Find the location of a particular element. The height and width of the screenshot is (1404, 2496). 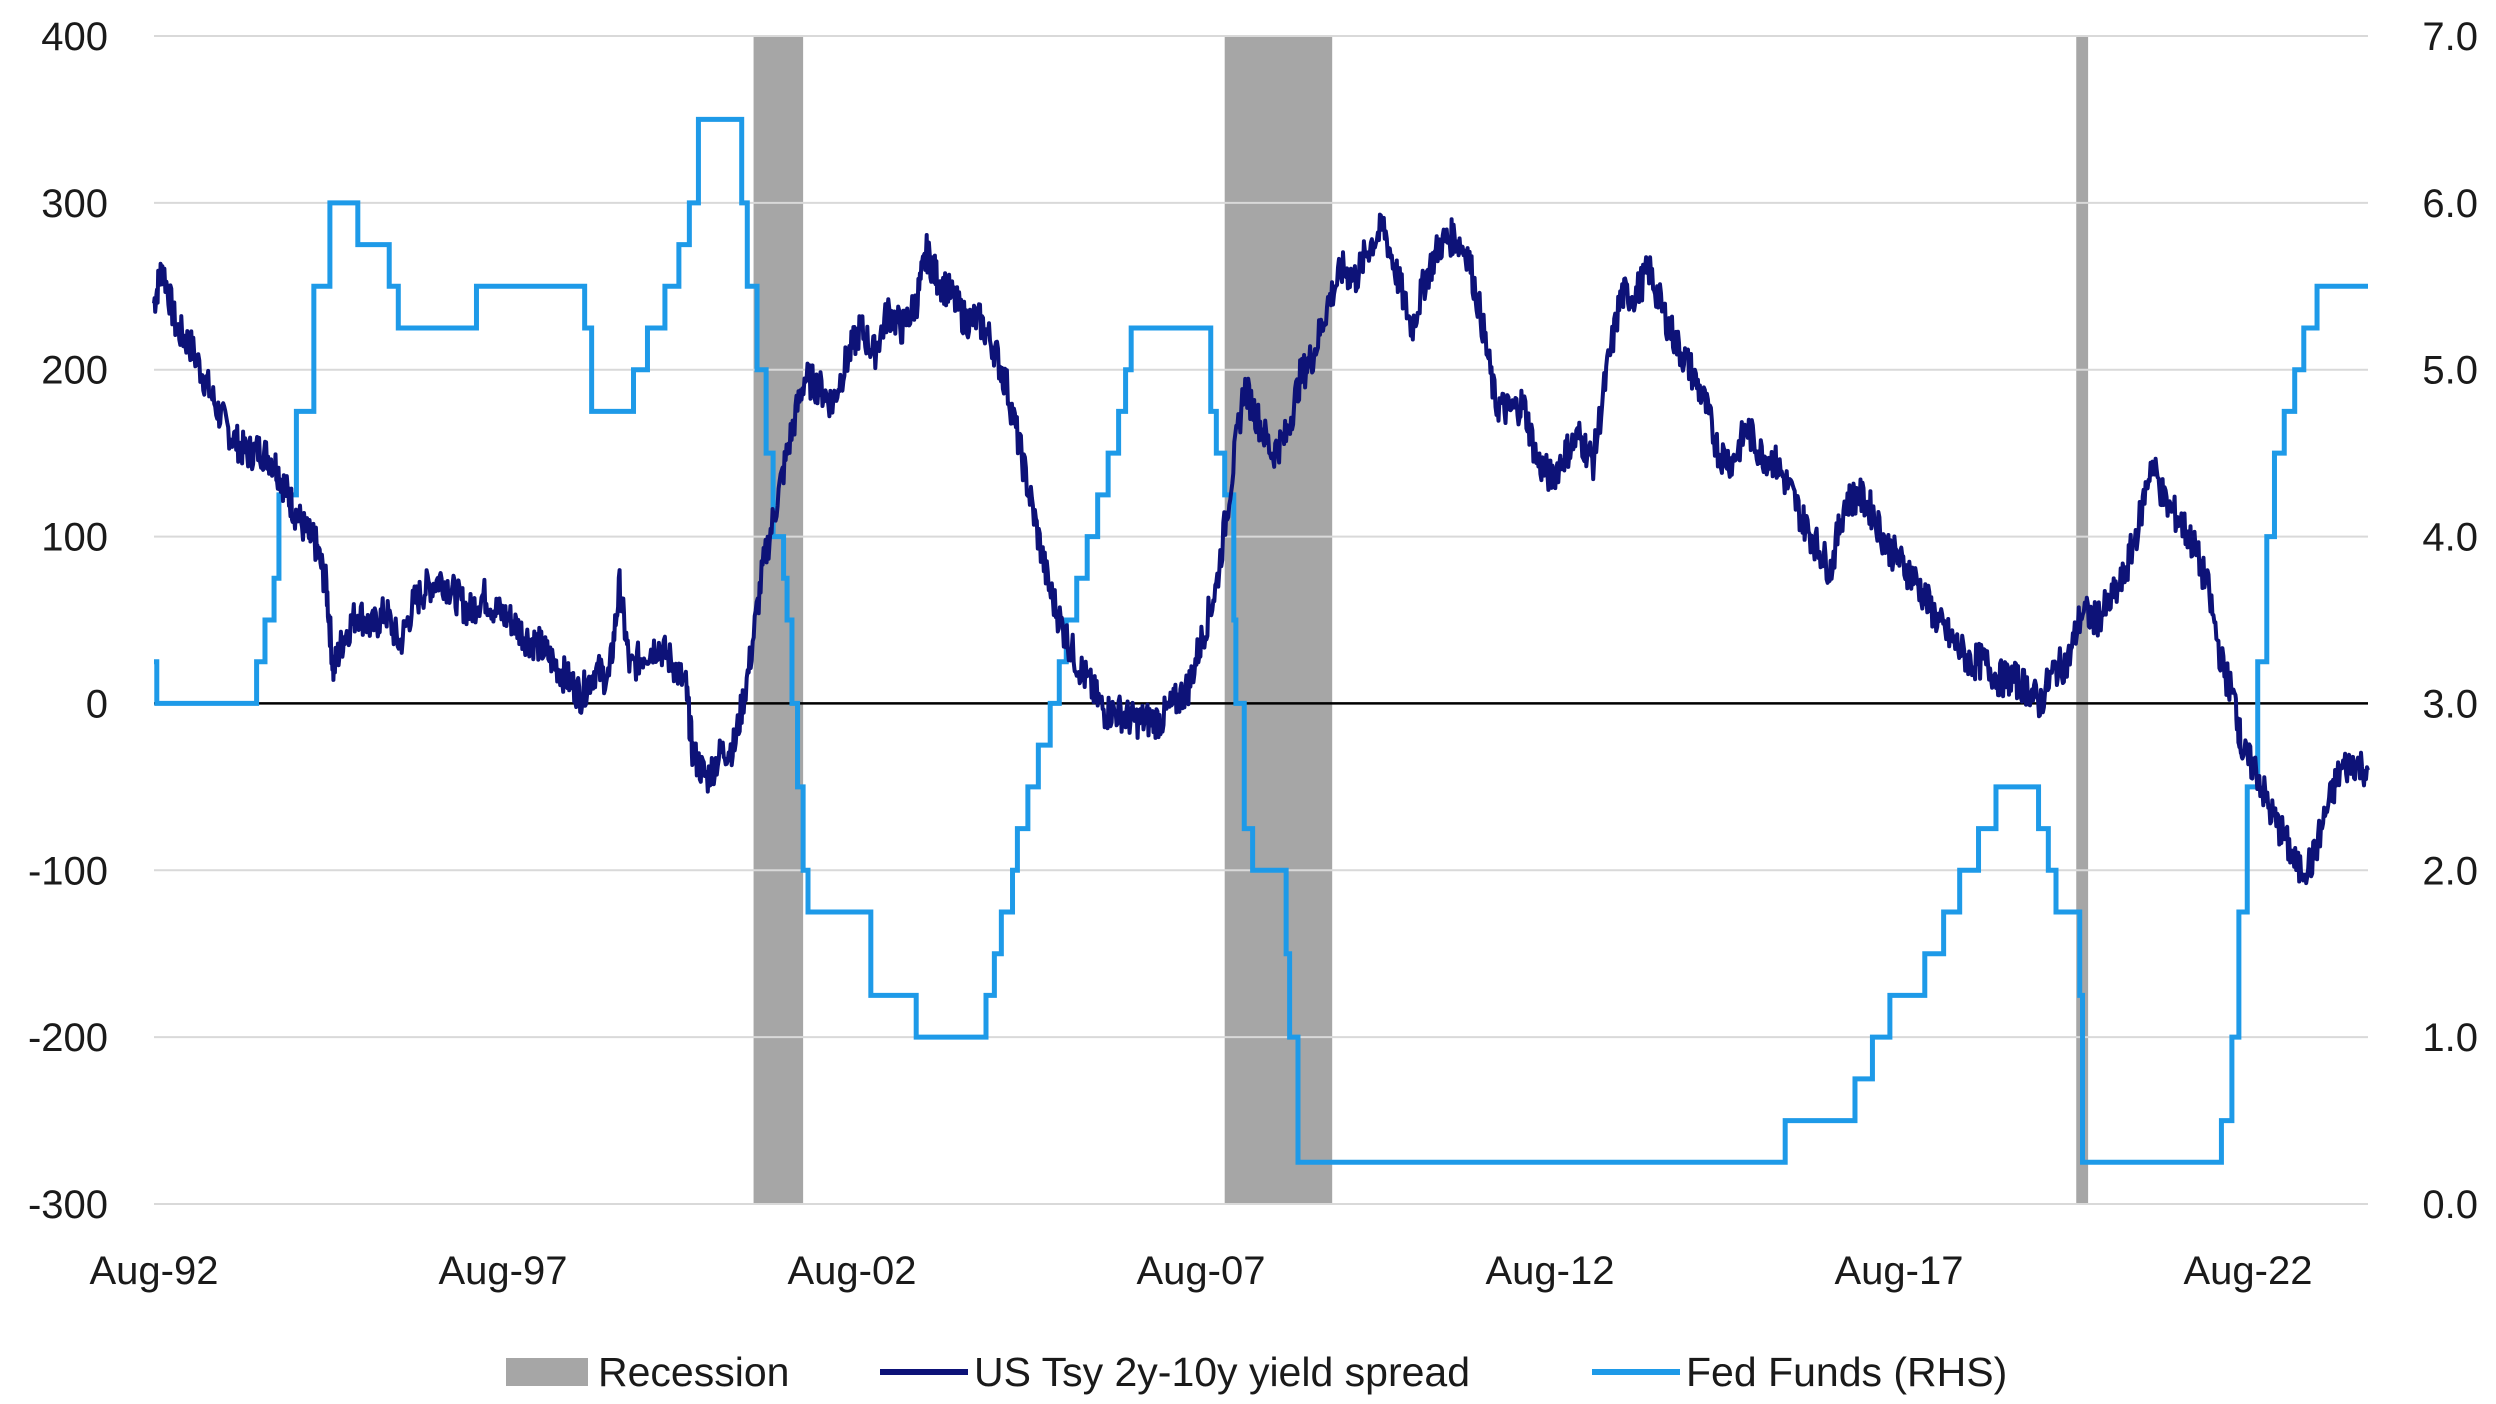

left-tick-label: -200 is located at coordinates (68, 1038).